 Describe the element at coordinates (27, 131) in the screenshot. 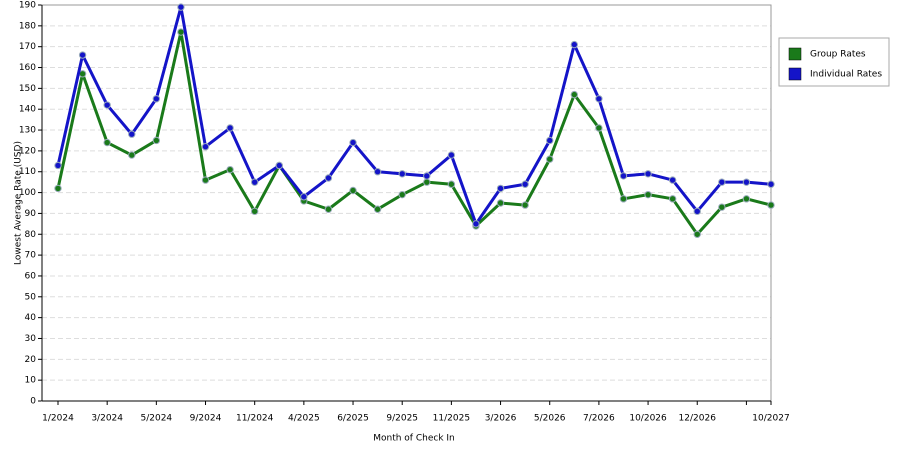

I see `y-tick-label: 130` at that location.